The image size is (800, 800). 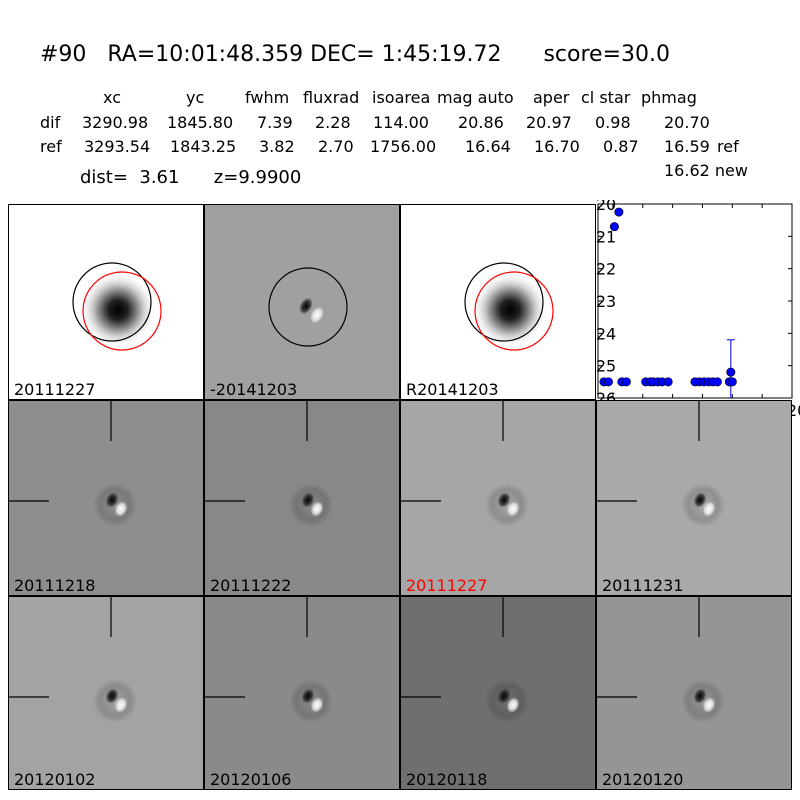 I want to click on cell-ref-fwhm: 3.82, so click(x=277, y=146).